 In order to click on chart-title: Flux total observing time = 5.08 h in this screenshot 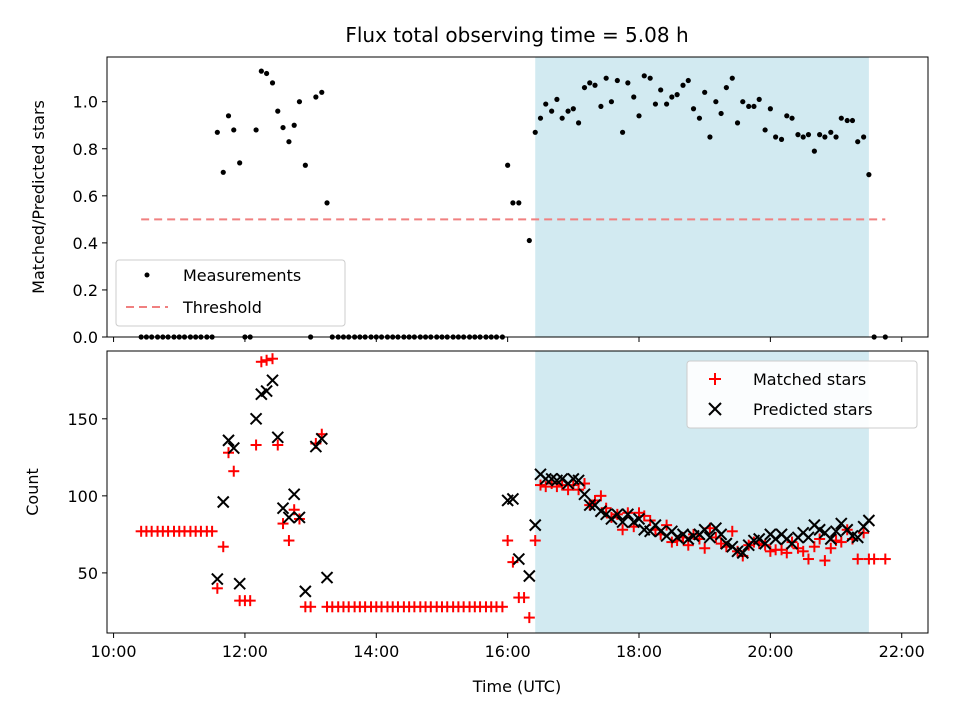, I will do `click(516, 35)`.